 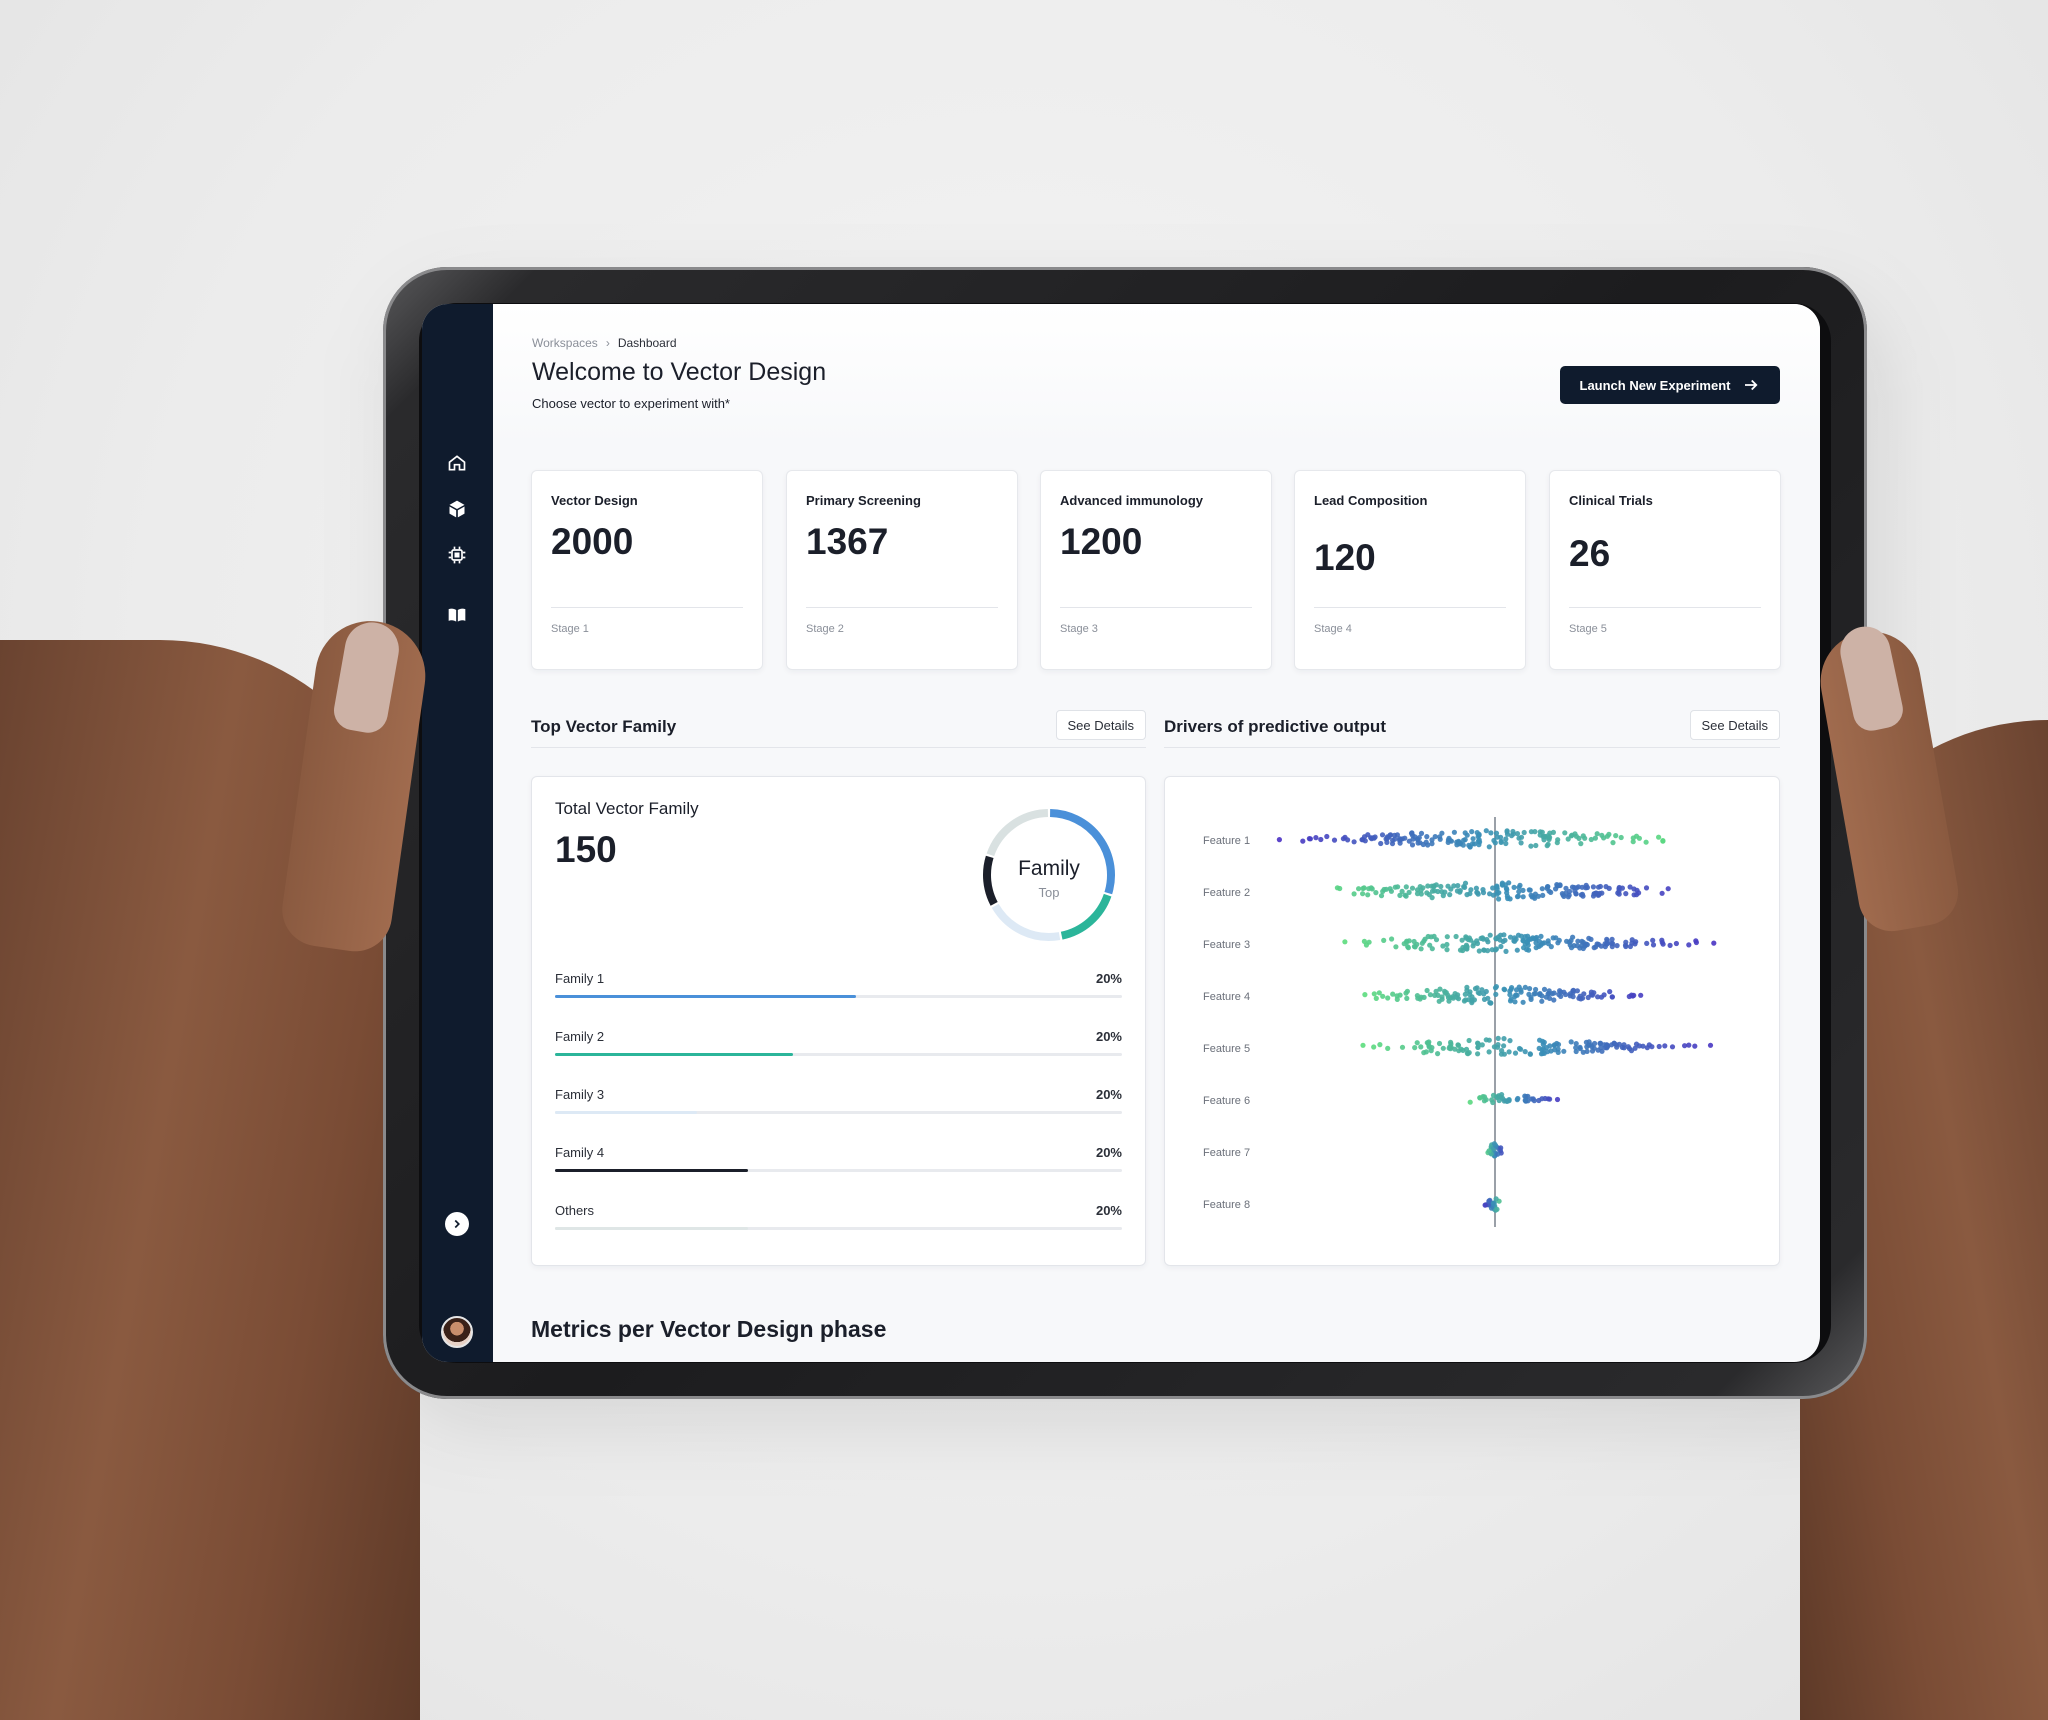 I want to click on stage-label: Stage 4, so click(x=1333, y=629).